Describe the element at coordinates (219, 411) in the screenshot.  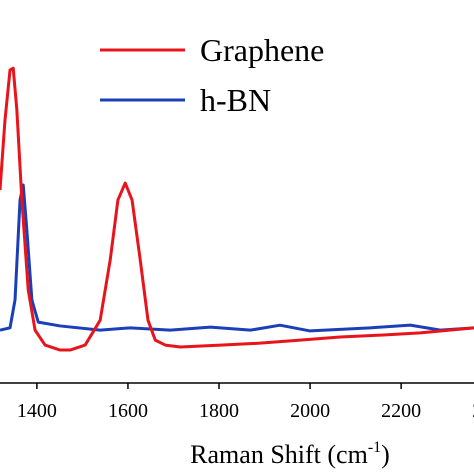
I see `x-tick-label: 1800` at that location.